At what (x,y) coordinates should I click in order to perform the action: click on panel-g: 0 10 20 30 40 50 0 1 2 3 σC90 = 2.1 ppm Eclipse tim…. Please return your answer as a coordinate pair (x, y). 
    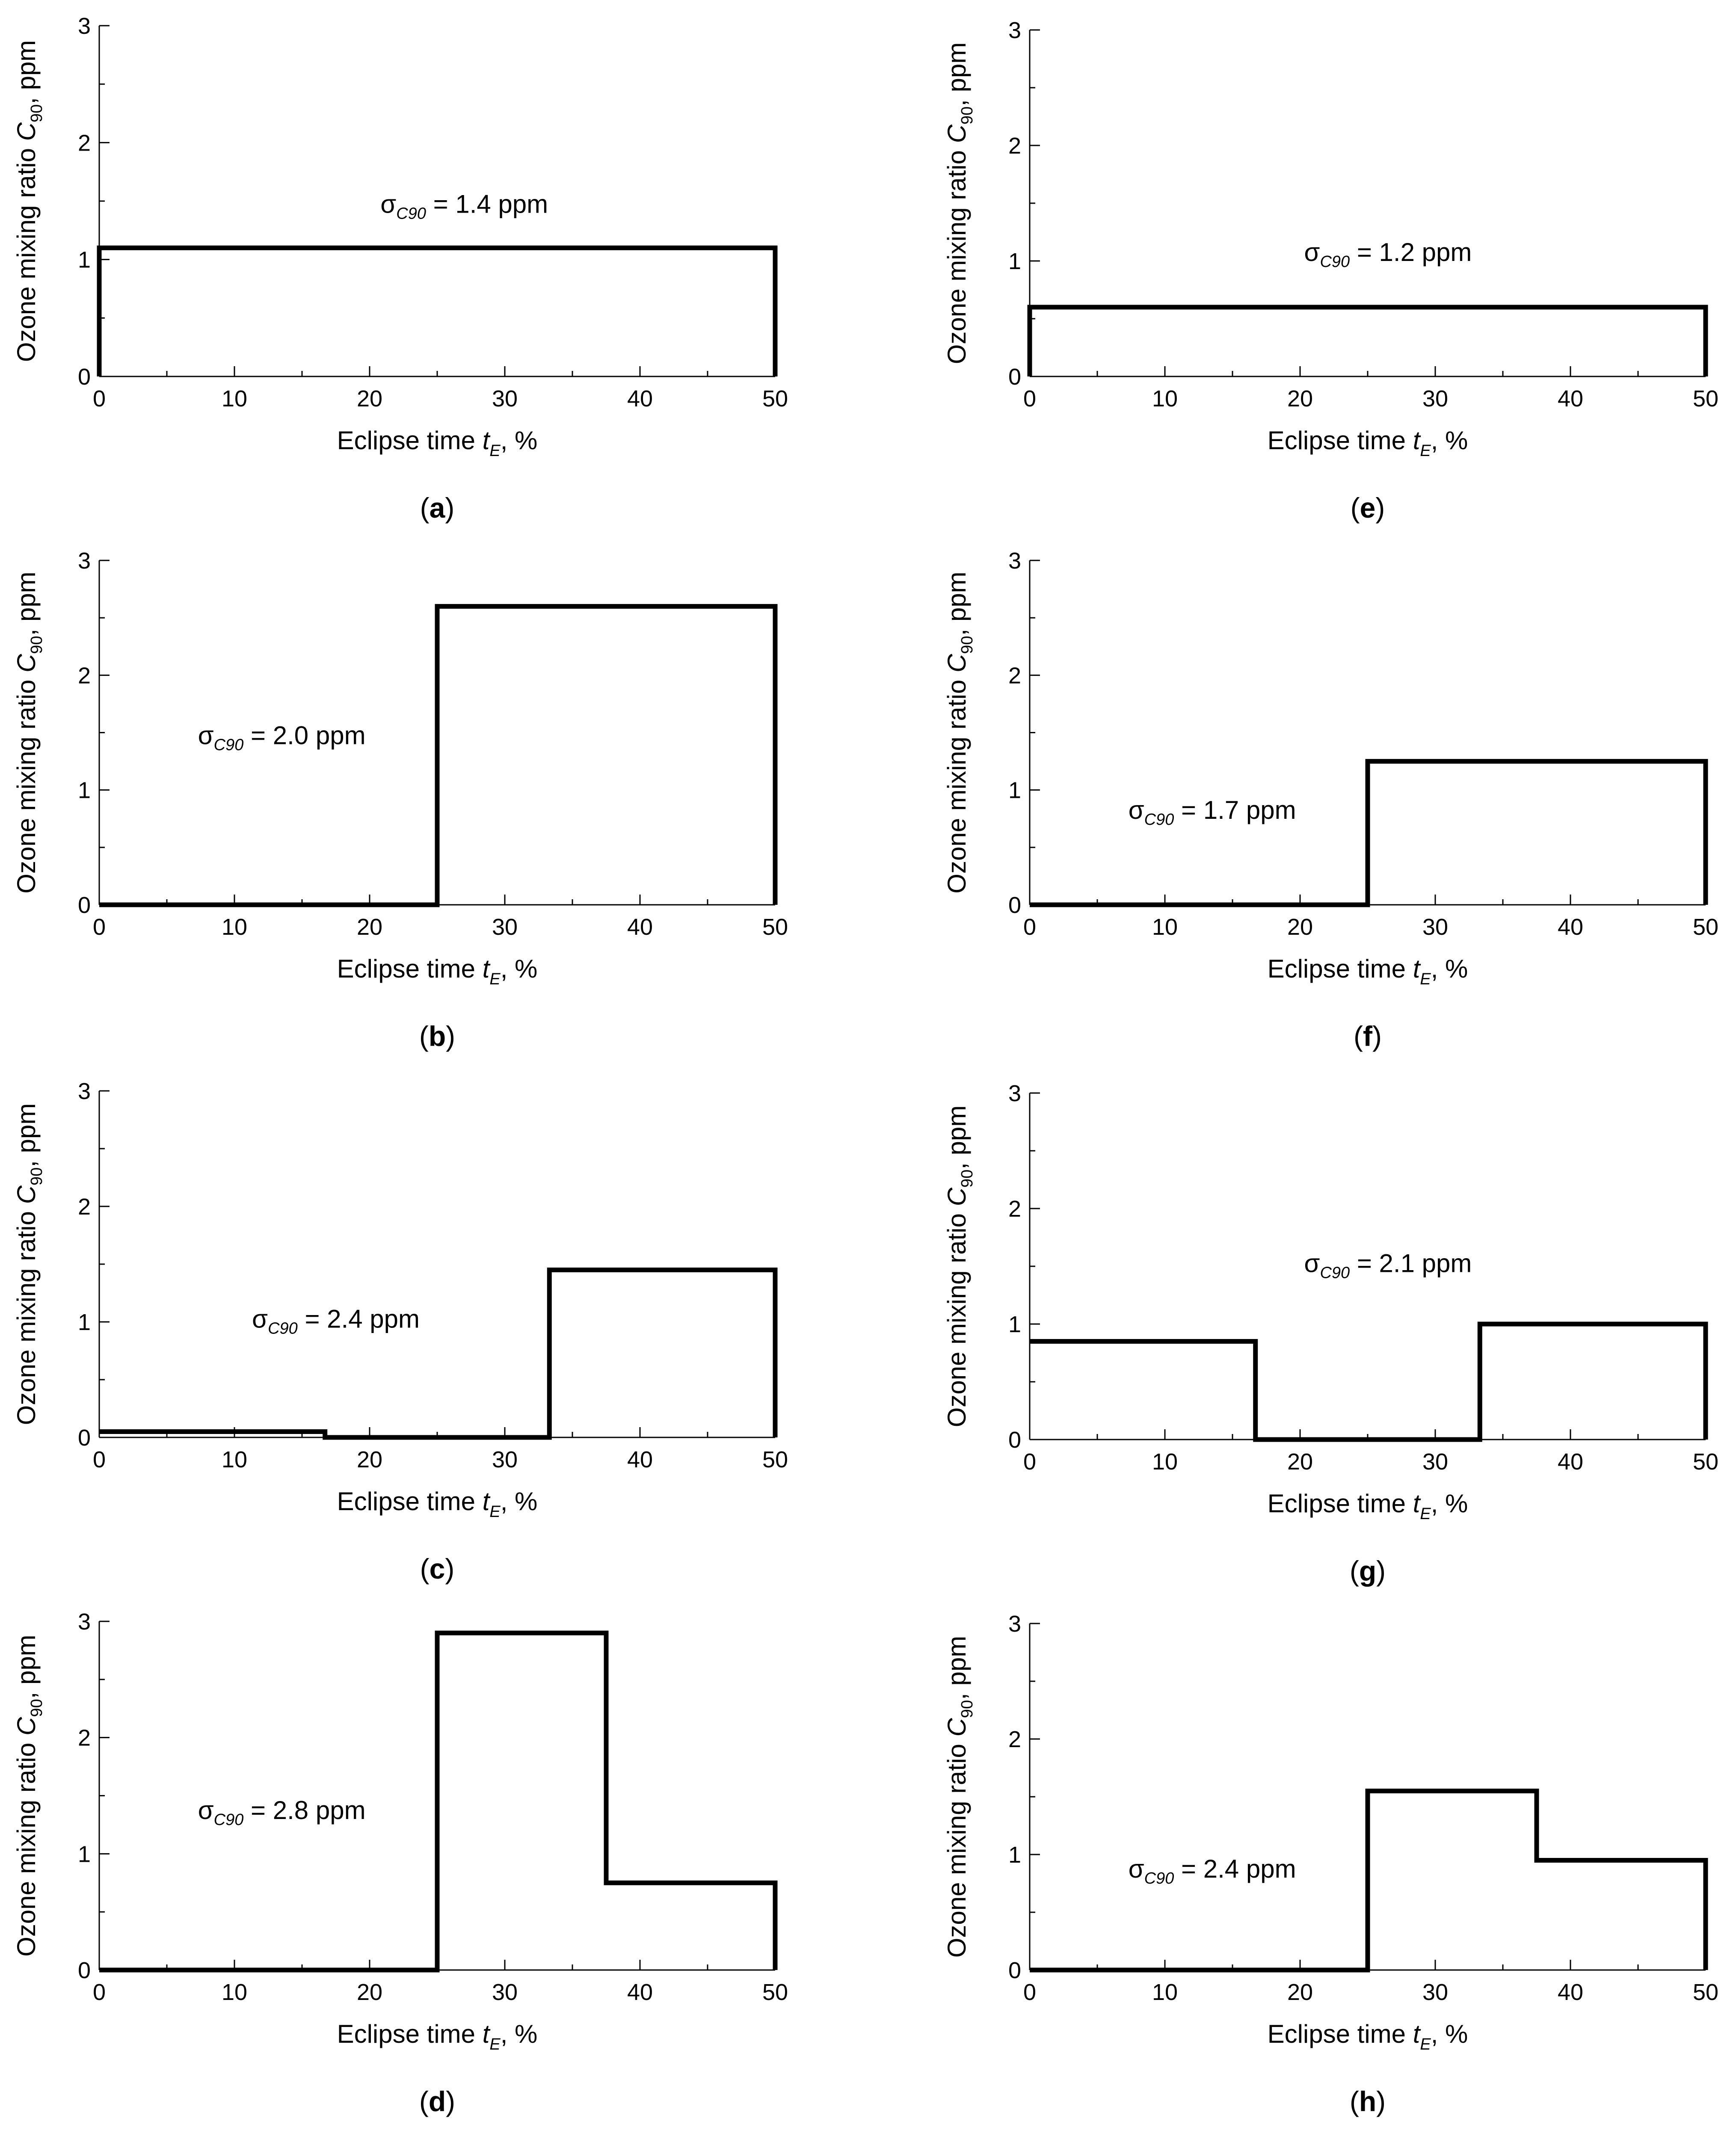
    Looking at the image, I should click on (1330, 1334).